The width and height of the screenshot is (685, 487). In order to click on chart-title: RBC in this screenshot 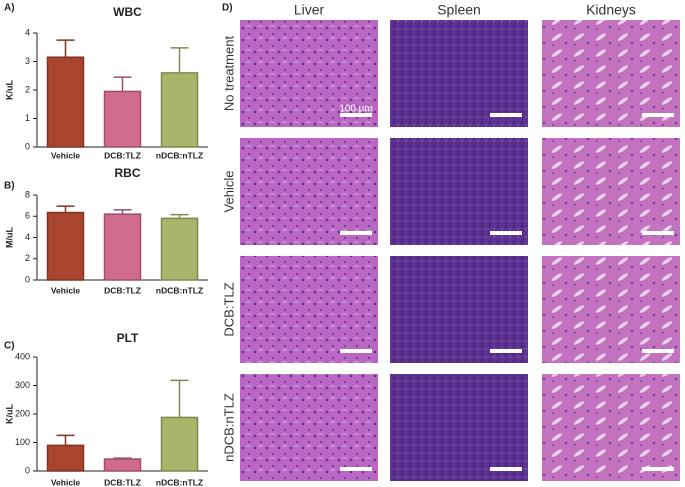, I will do `click(128, 173)`.